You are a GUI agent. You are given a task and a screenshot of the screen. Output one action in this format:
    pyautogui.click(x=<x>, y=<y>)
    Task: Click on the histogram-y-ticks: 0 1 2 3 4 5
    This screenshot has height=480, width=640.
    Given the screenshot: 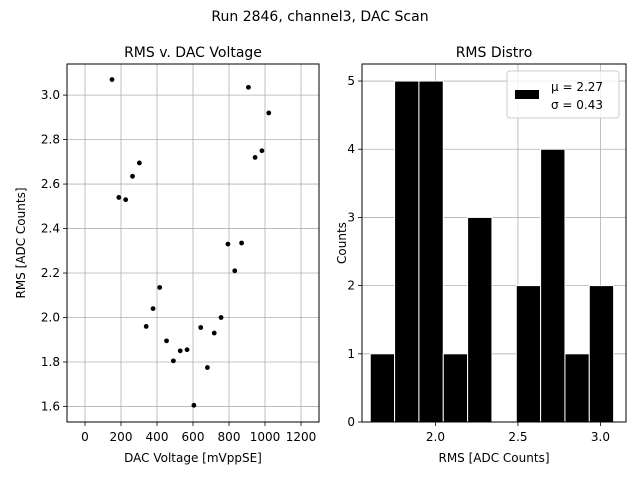 What is the action you would take?
    pyautogui.click(x=354, y=251)
    